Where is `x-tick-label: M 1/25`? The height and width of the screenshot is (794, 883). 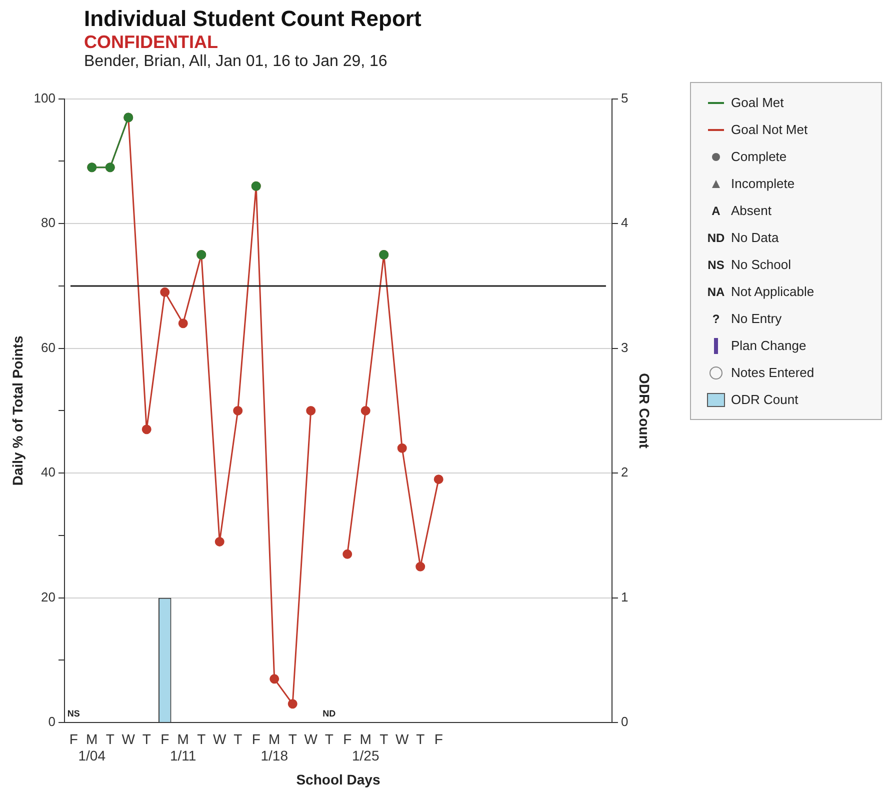
x-tick-label: M 1/25 is located at coordinates (366, 747).